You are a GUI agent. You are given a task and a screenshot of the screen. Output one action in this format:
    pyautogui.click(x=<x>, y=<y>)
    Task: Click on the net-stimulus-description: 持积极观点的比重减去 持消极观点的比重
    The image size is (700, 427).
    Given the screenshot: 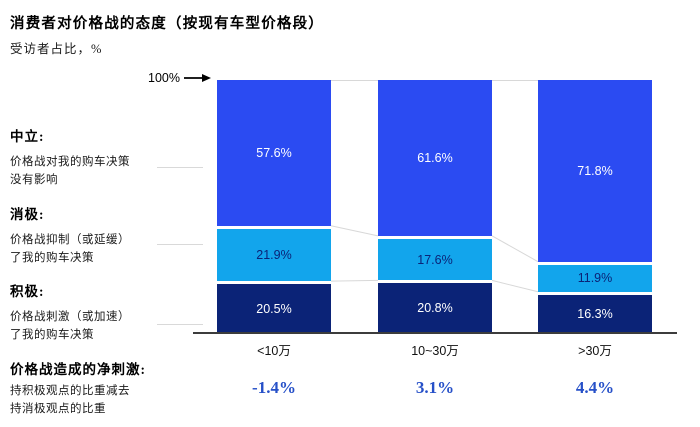 What is the action you would take?
    pyautogui.click(x=70, y=400)
    